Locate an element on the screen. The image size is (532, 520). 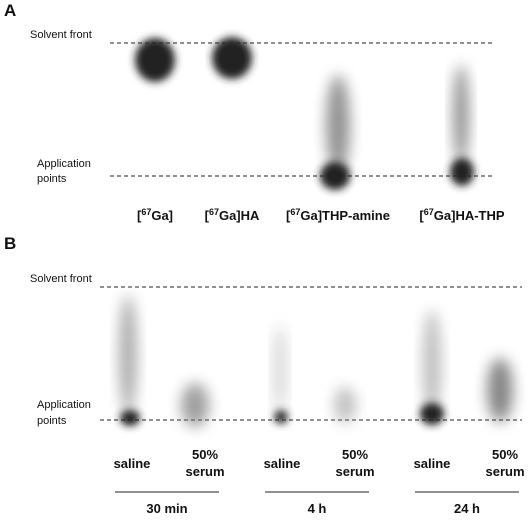
lane-label: [67Ga]THP-amine is located at coordinates (338, 215).